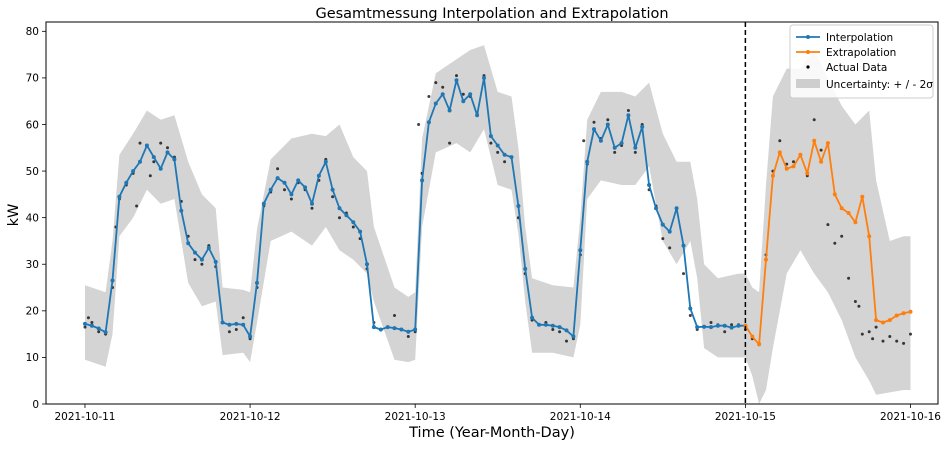  Describe the element at coordinates (35, 405) in the screenshot. I see `y-tick-label: 0` at that location.